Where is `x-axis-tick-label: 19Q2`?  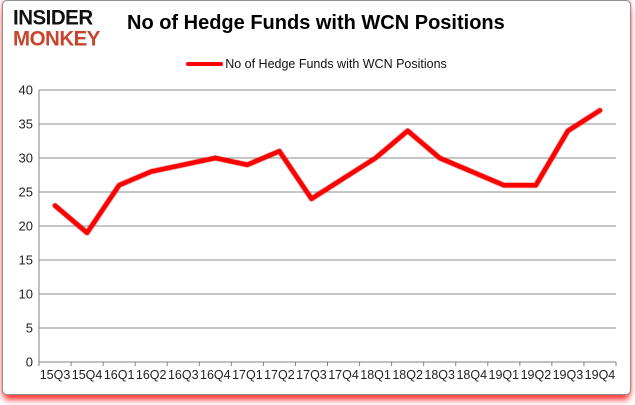 x-axis-tick-label: 19Q2 is located at coordinates (536, 375).